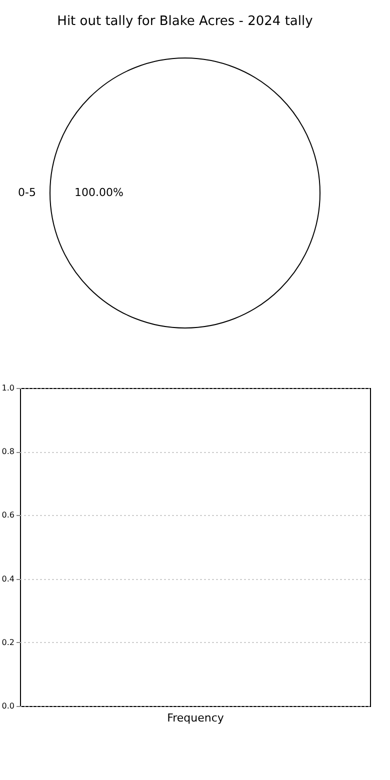  Describe the element at coordinates (185, 21) in the screenshot. I see `chart-title: Hit out tally for Blake Acres - 2024 tally` at that location.